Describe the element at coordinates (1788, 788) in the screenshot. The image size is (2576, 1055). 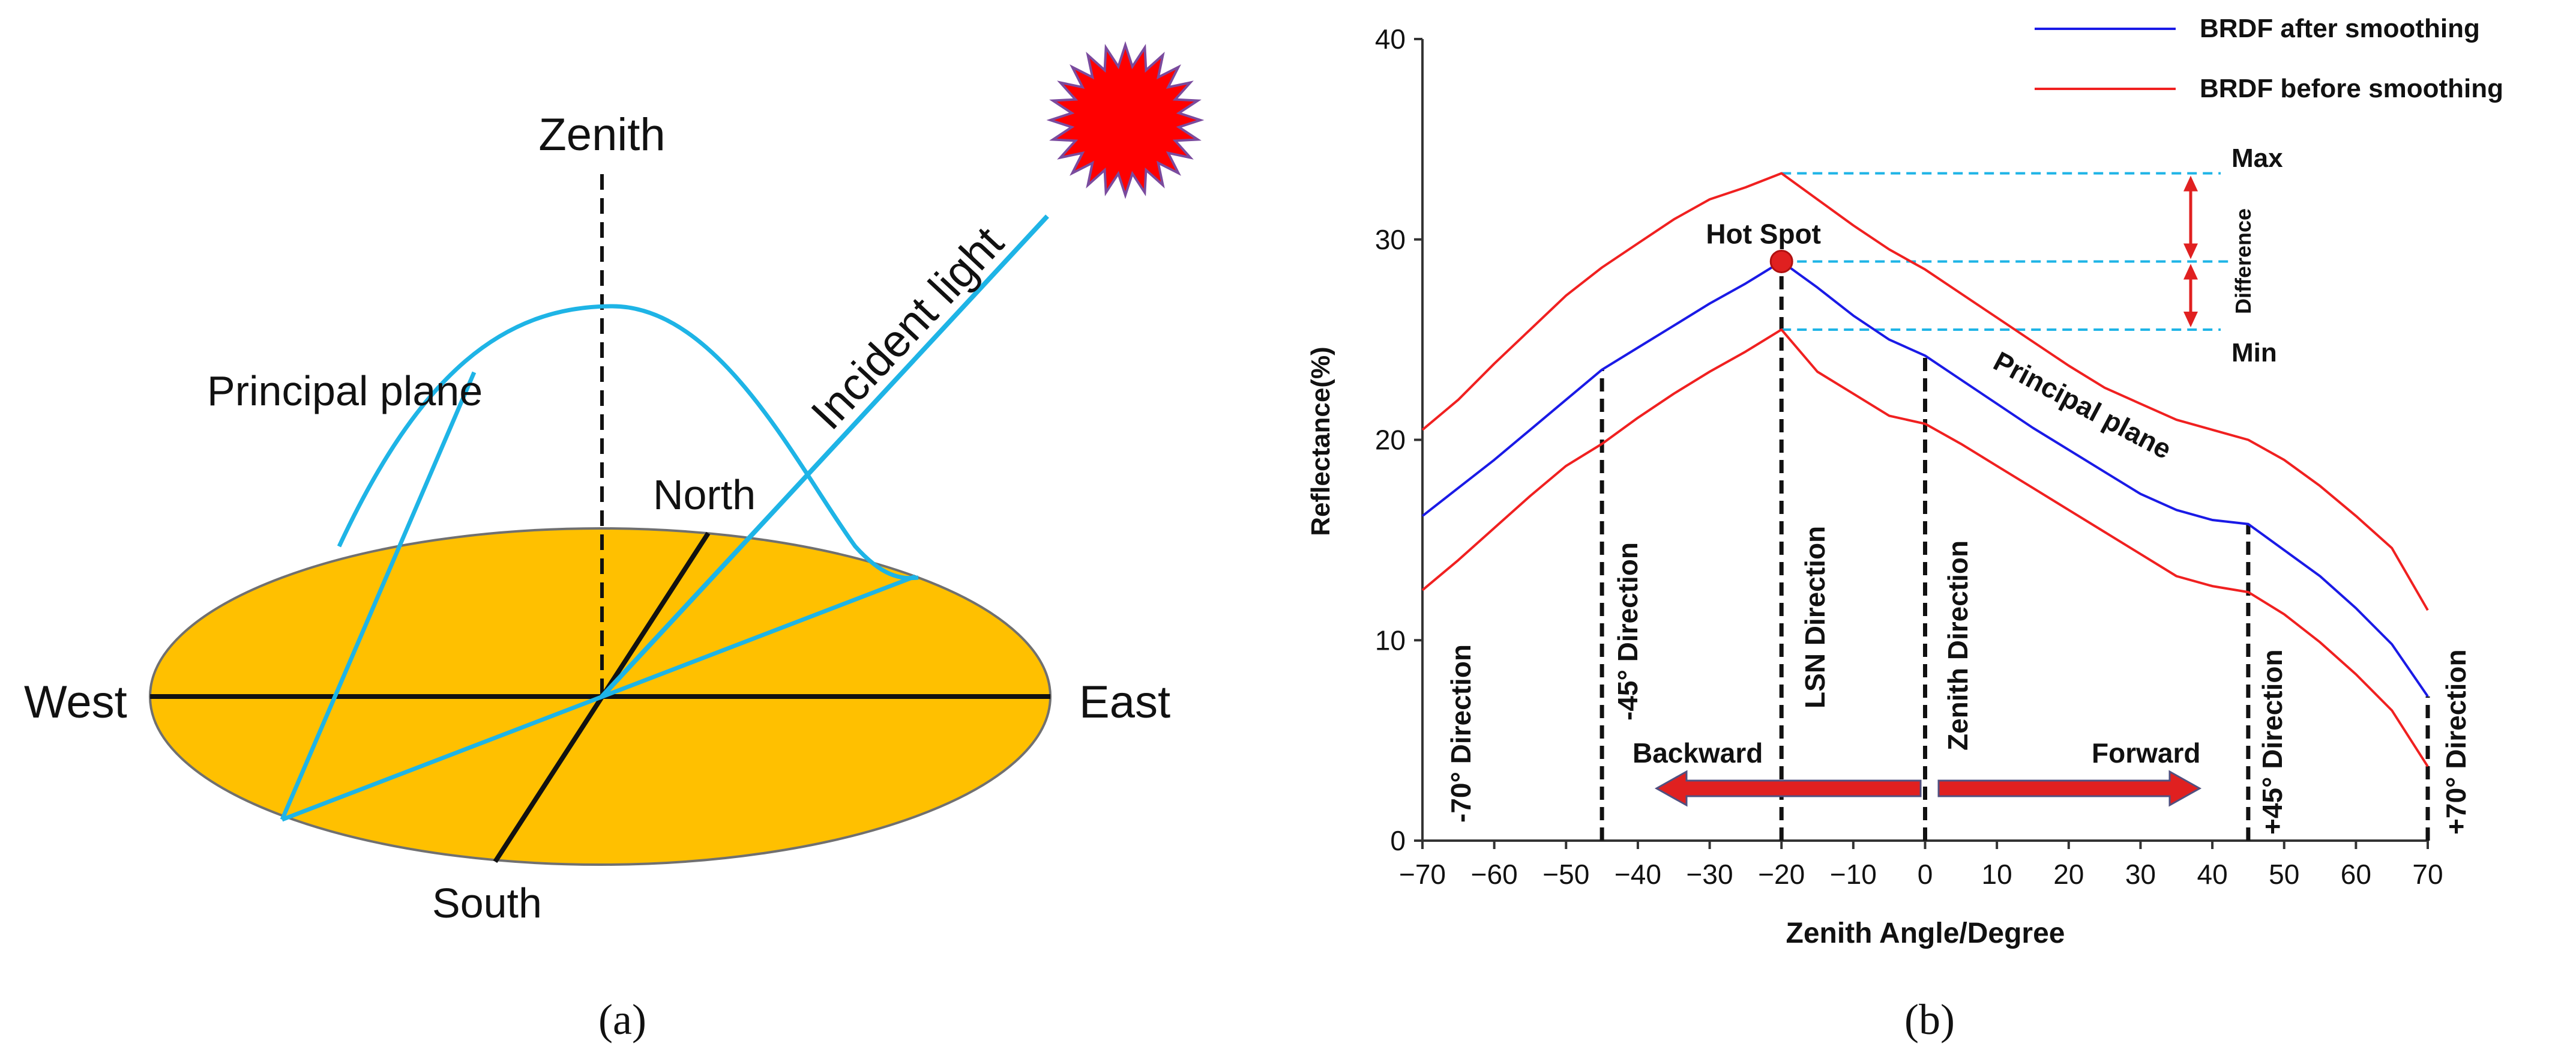
I see `backward-arrow` at that location.